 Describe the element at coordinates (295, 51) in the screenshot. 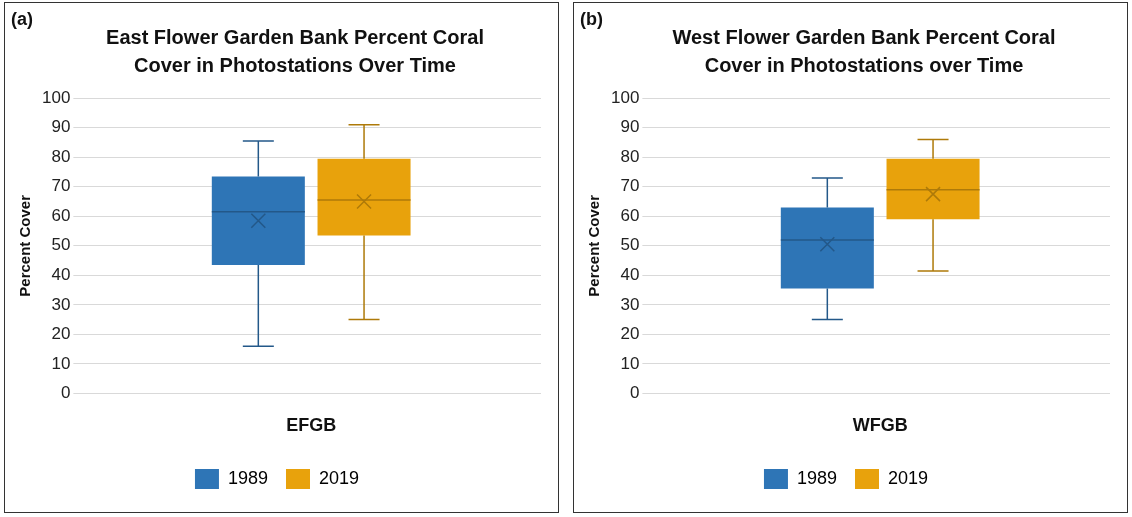

I see `chart-title: East Flower Garden Bank Percent Coral Cover in Photostations Over Time` at that location.